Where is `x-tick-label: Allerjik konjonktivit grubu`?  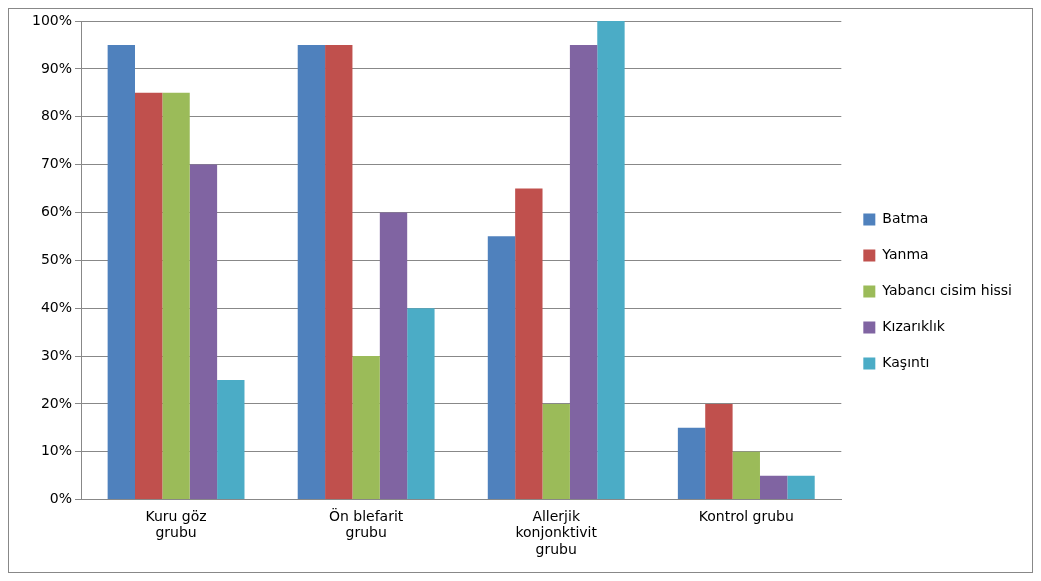
x-tick-label: Allerjik konjonktivit grubu is located at coordinates (556, 532).